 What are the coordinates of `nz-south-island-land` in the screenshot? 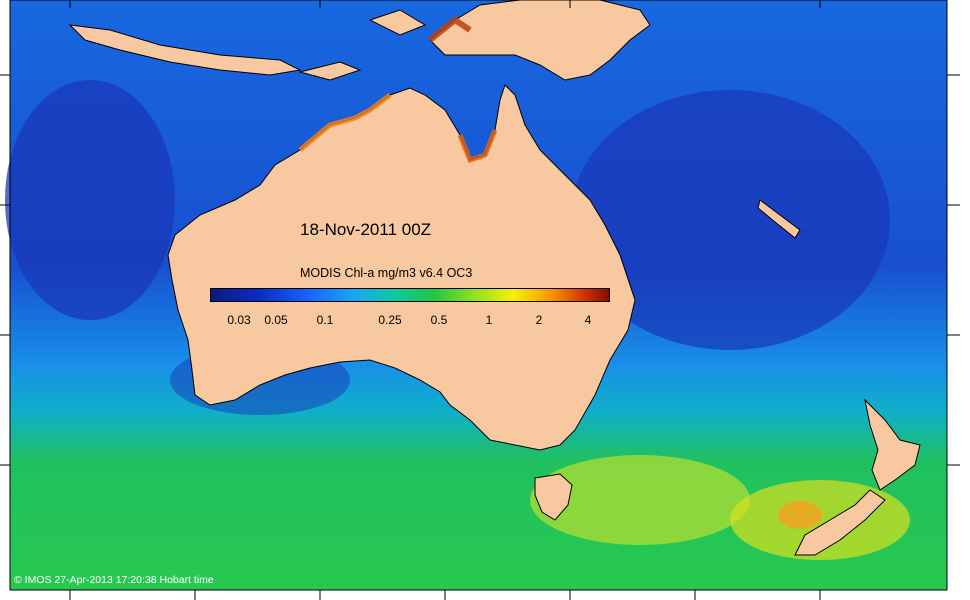 It's located at (840, 522).